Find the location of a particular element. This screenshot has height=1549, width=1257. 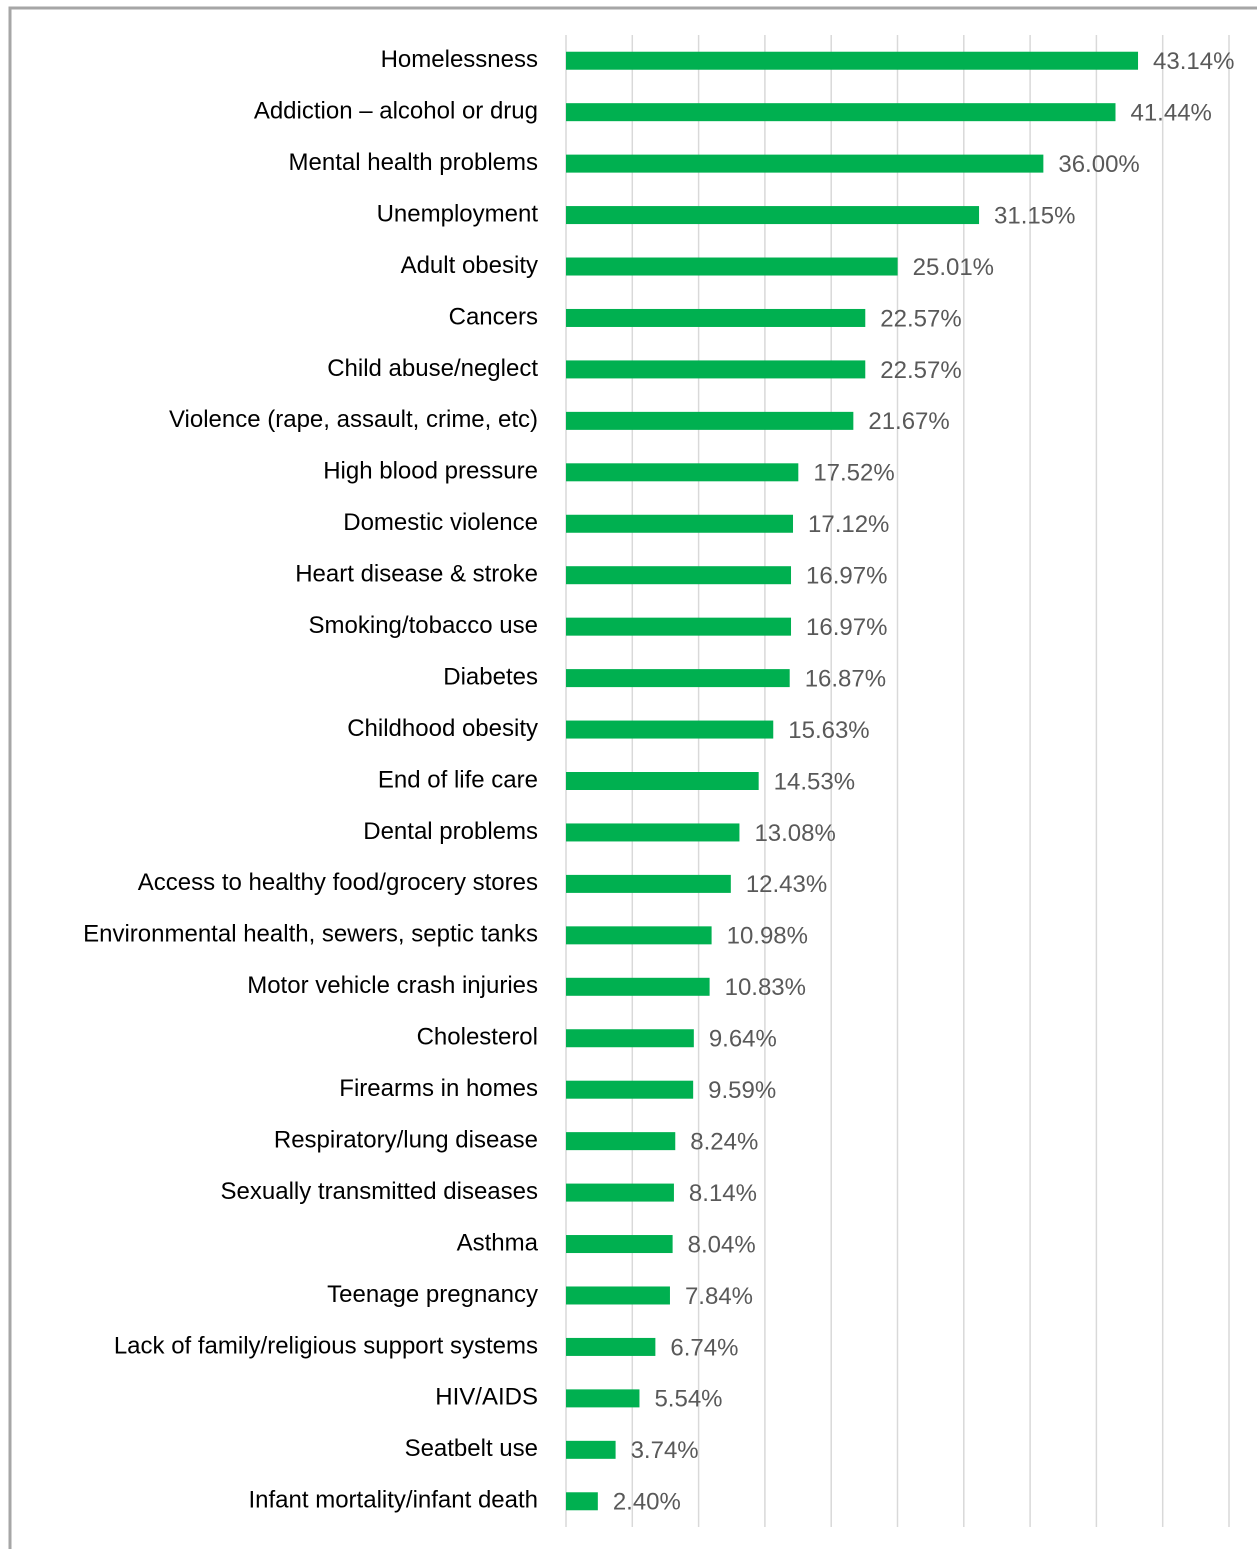

value-label: 12.43% is located at coordinates (786, 884).